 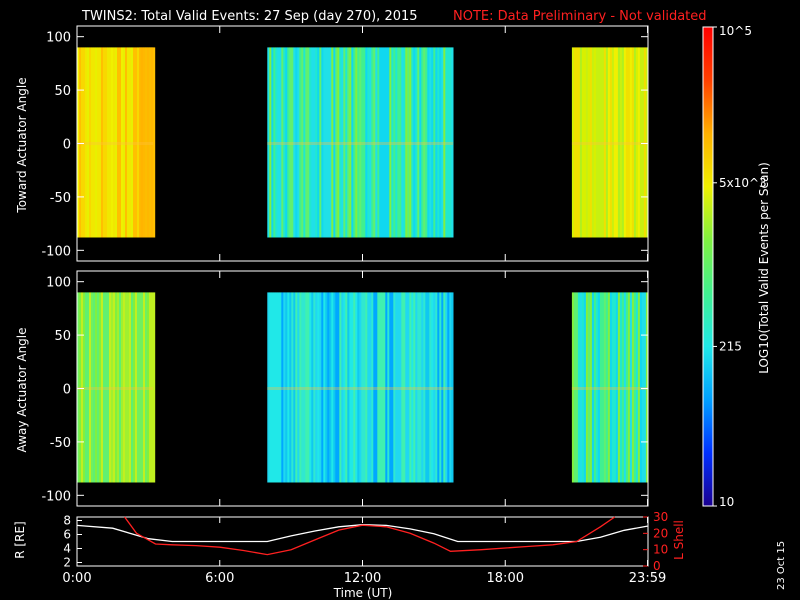 I want to click on colorbar: 10^5 5x10^3 215 10, so click(x=734, y=266).